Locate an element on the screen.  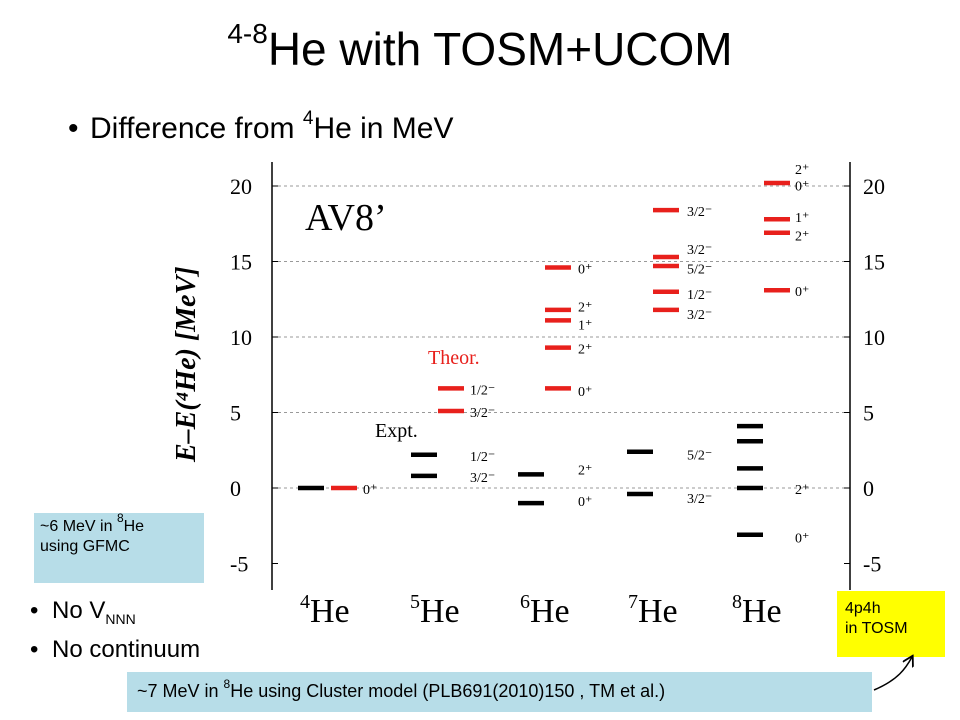
bullet-difference: • Difference from 4He in MeV is located at coordinates (261, 127).